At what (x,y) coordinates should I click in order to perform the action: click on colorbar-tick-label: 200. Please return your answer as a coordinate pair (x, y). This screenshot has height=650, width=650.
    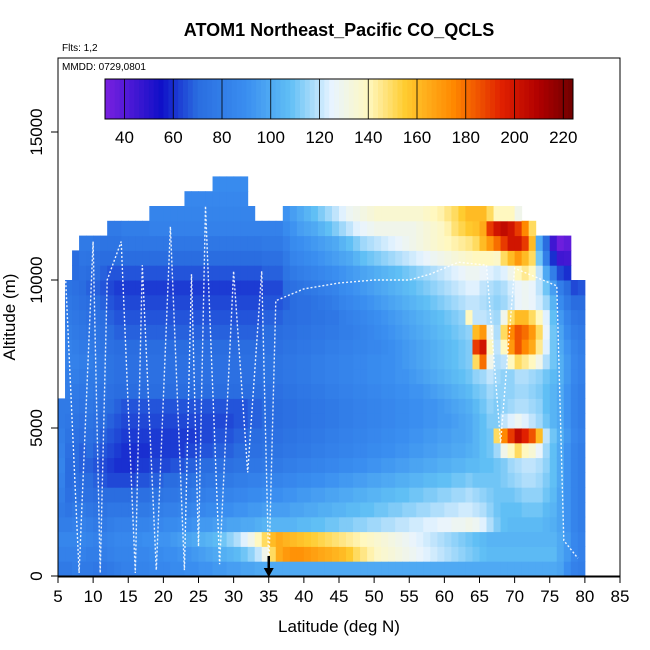
    Looking at the image, I should click on (514, 137).